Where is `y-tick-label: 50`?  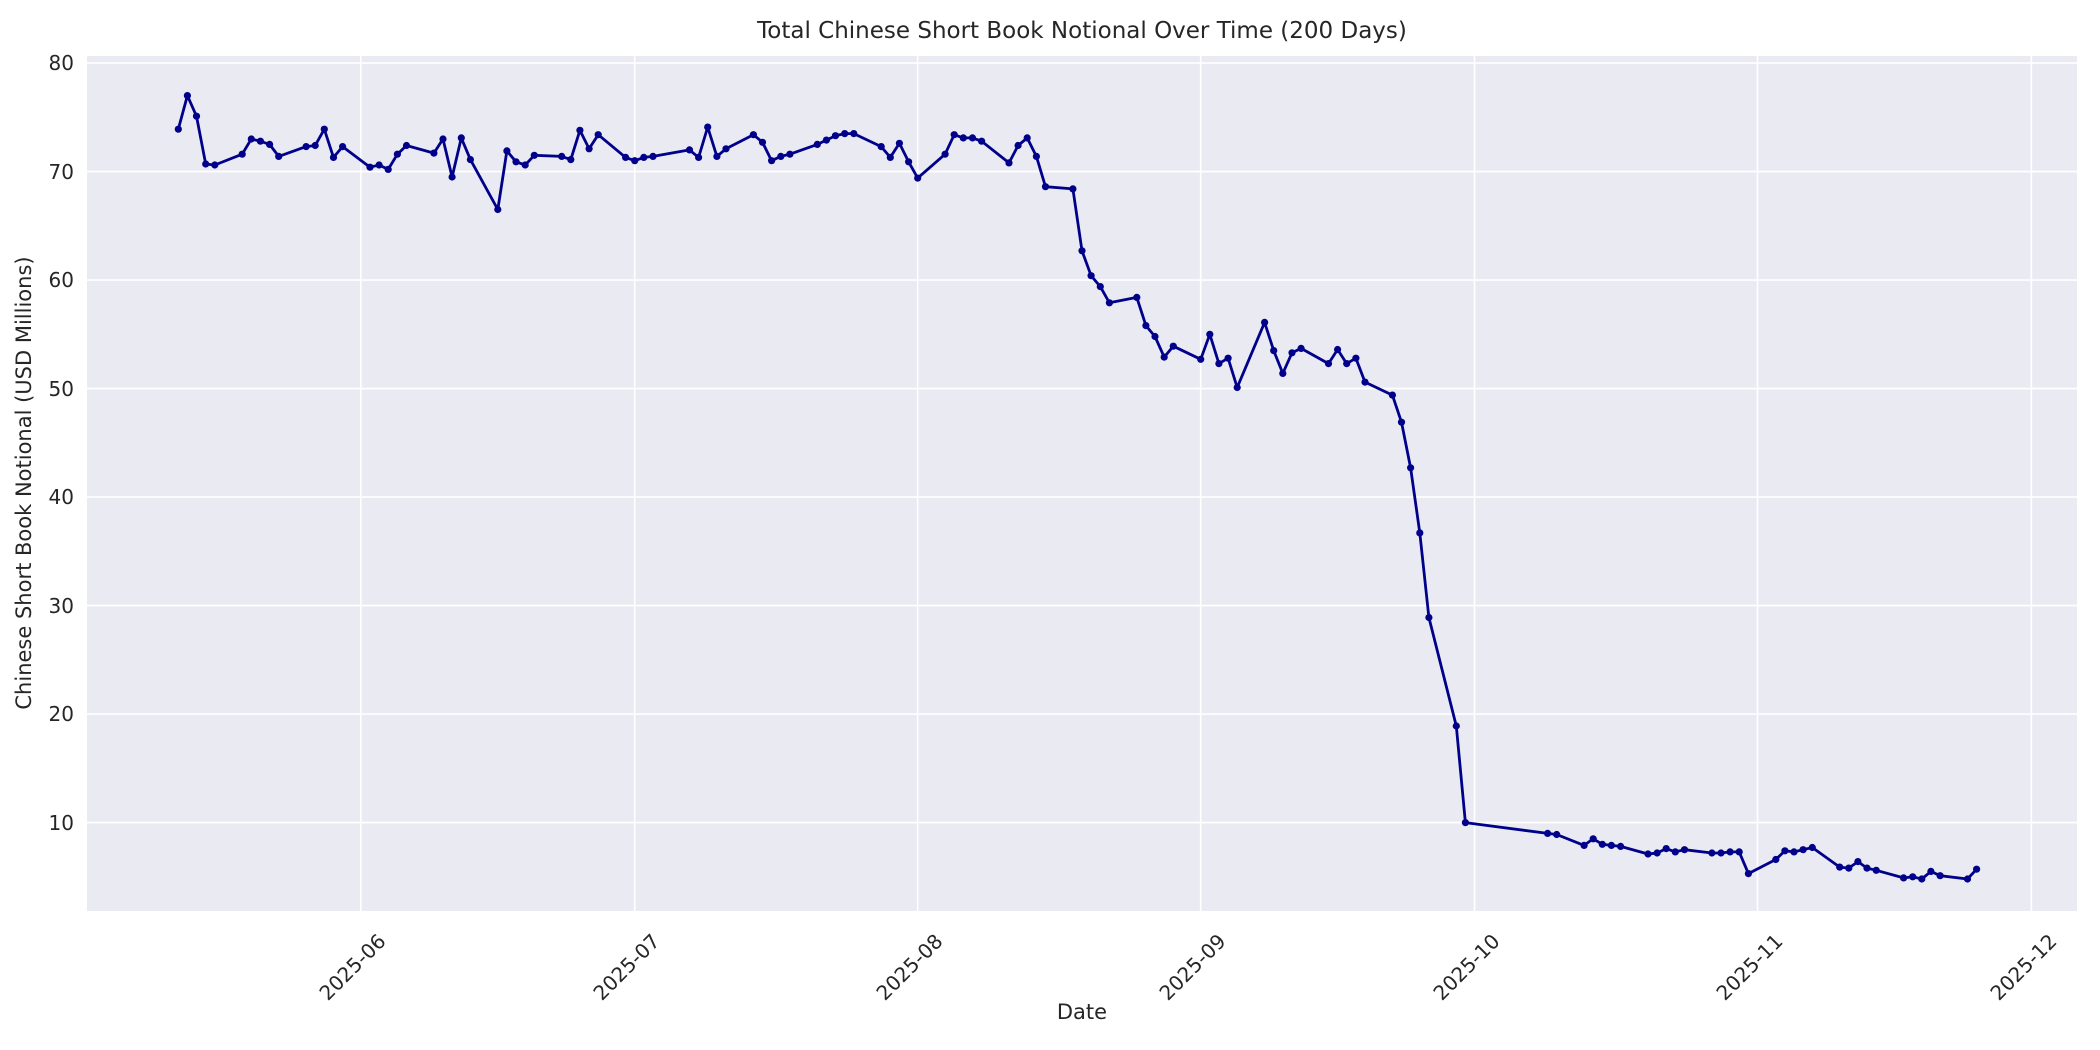
y-tick-label: 50 is located at coordinates (61, 388).